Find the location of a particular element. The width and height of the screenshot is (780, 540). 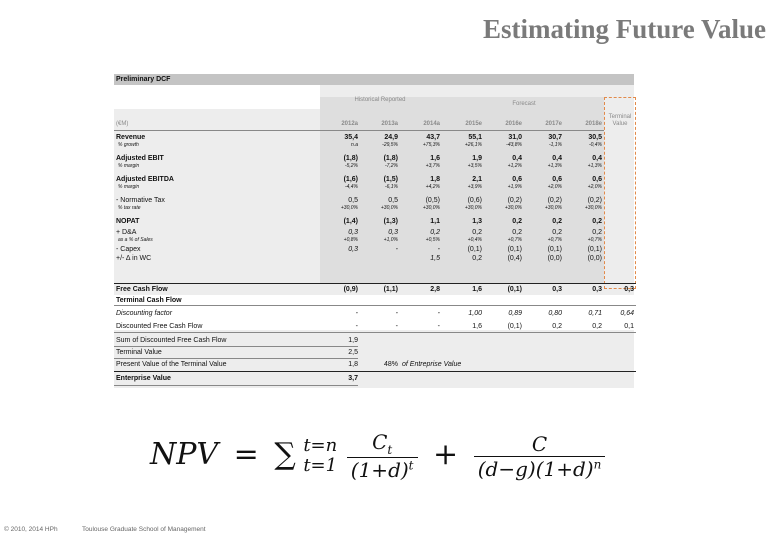

sub-row-label: % tax rate is located at coordinates (129, 208).